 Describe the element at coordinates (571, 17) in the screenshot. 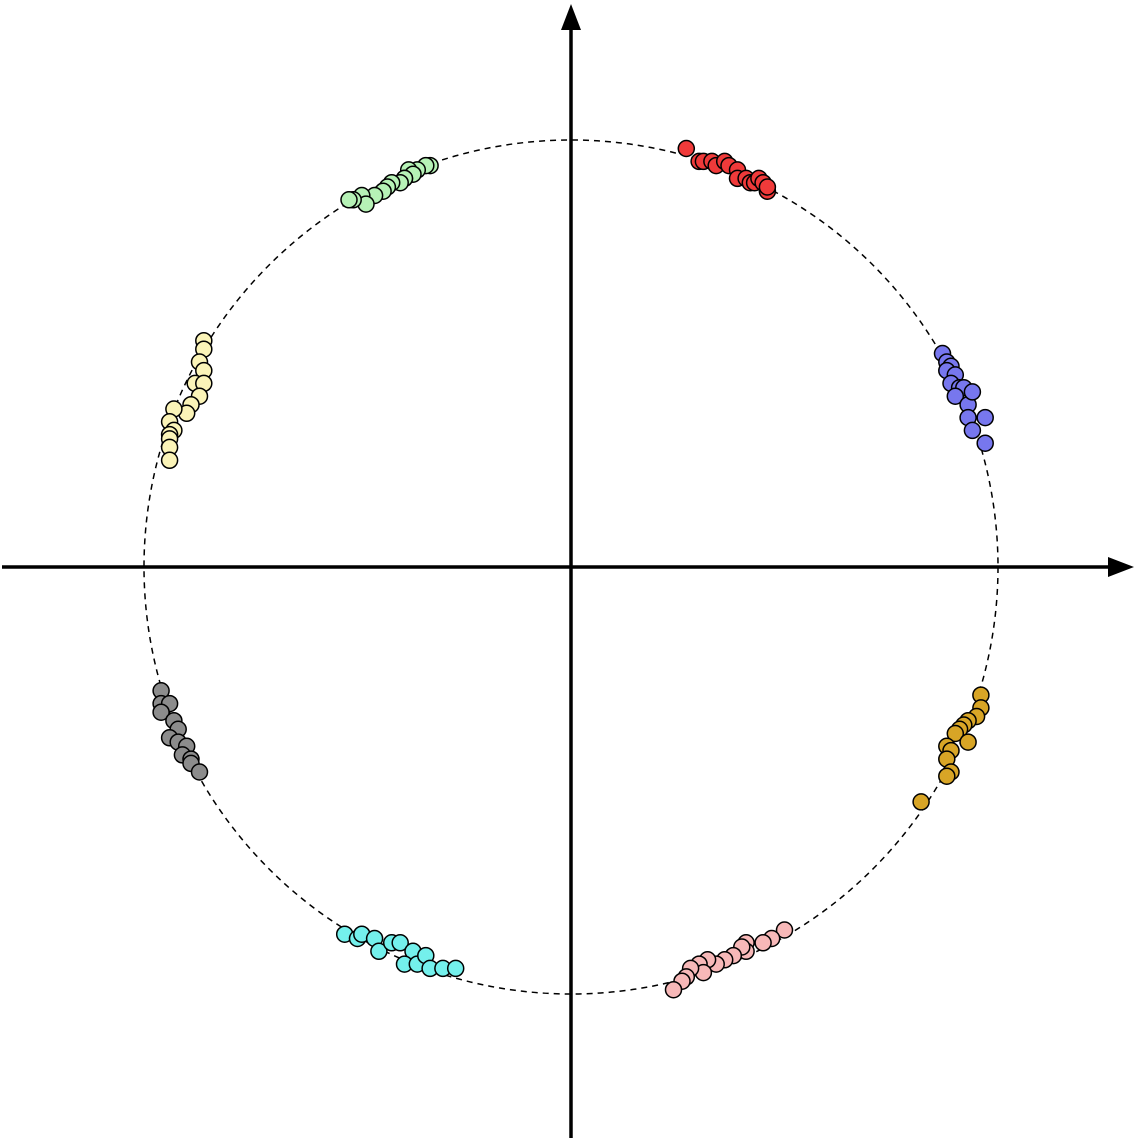

I see `y-axis-arrow` at that location.